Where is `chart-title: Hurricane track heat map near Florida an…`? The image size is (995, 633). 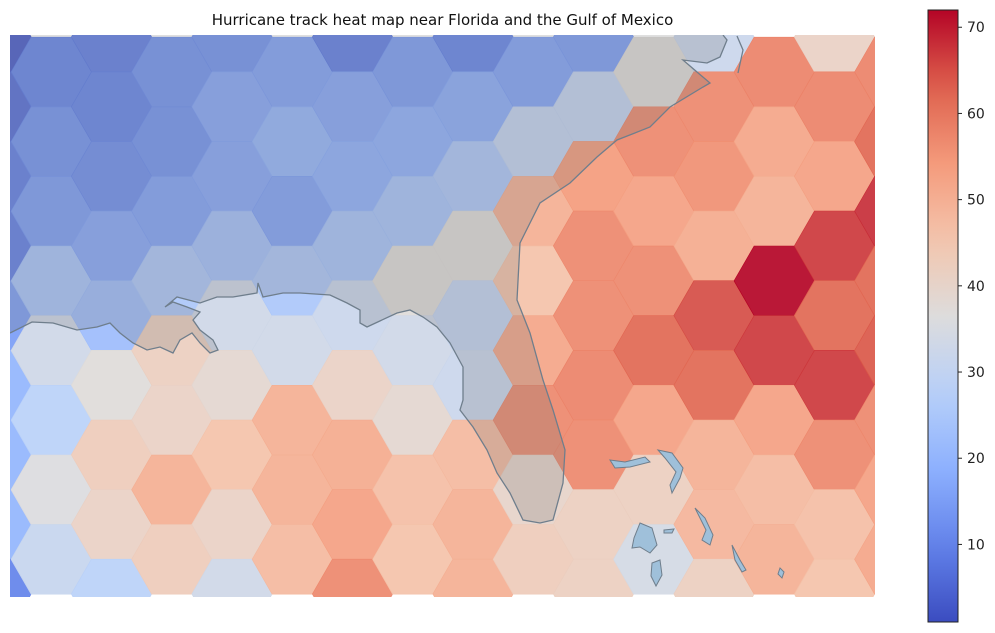 chart-title: Hurricane track heat map near Florida an… is located at coordinates (442, 20).